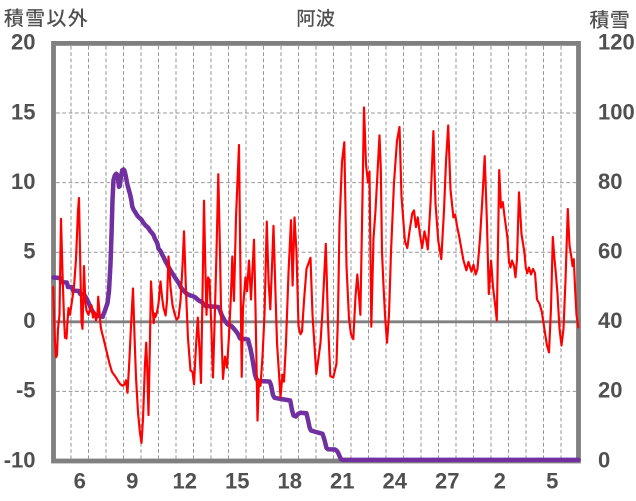 The width and height of the screenshot is (636, 501). Describe the element at coordinates (610, 181) in the screenshot. I see `svg-text: 80` at that location.